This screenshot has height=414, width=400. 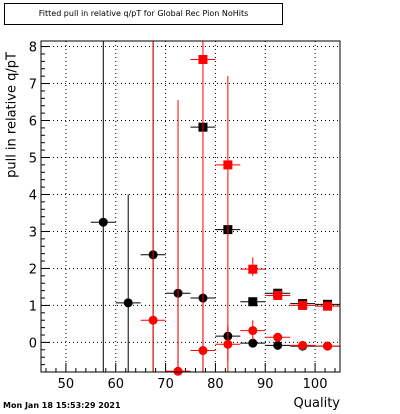 I want to click on y-tick-label: 8, so click(x=33, y=48).